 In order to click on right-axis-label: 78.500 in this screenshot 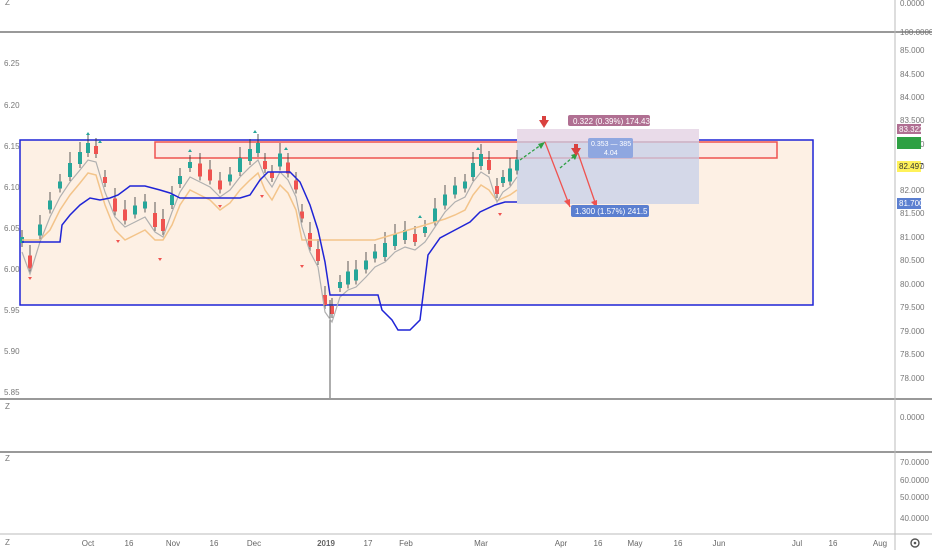, I will do `click(912, 354)`.